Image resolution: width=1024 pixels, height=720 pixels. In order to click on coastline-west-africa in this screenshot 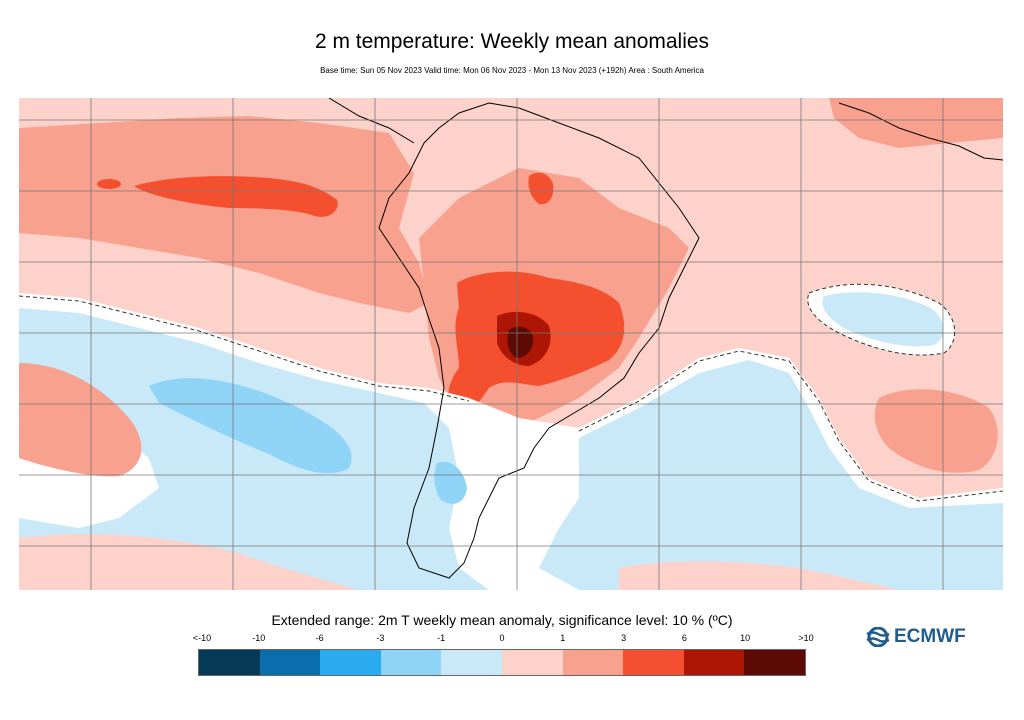, I will do `click(920, 131)`.